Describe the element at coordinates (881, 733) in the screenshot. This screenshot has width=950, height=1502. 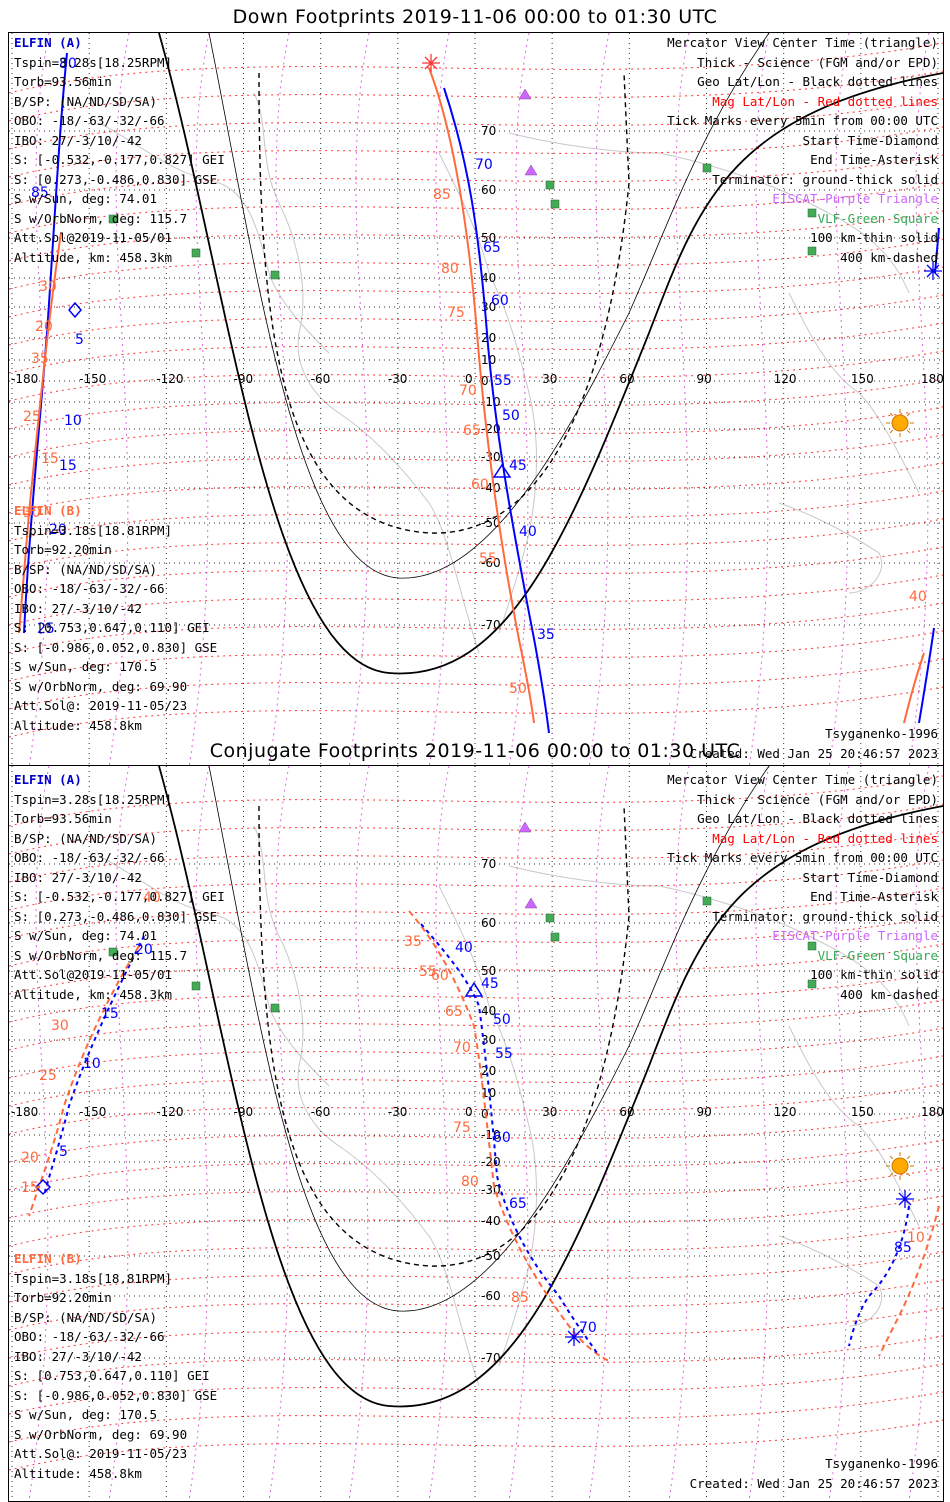
I see `model-label: Tsyganenko-1996` at that location.